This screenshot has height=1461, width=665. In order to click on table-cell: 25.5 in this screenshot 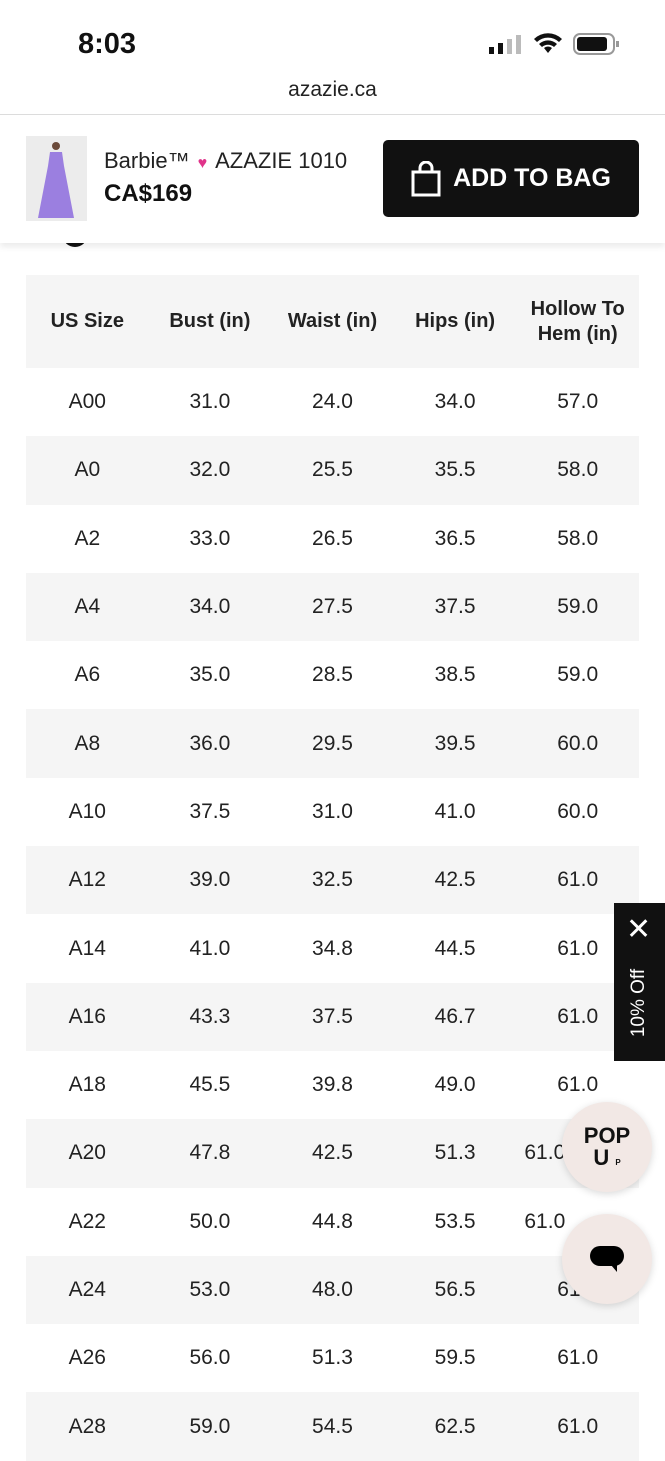, I will do `click(332, 470)`.